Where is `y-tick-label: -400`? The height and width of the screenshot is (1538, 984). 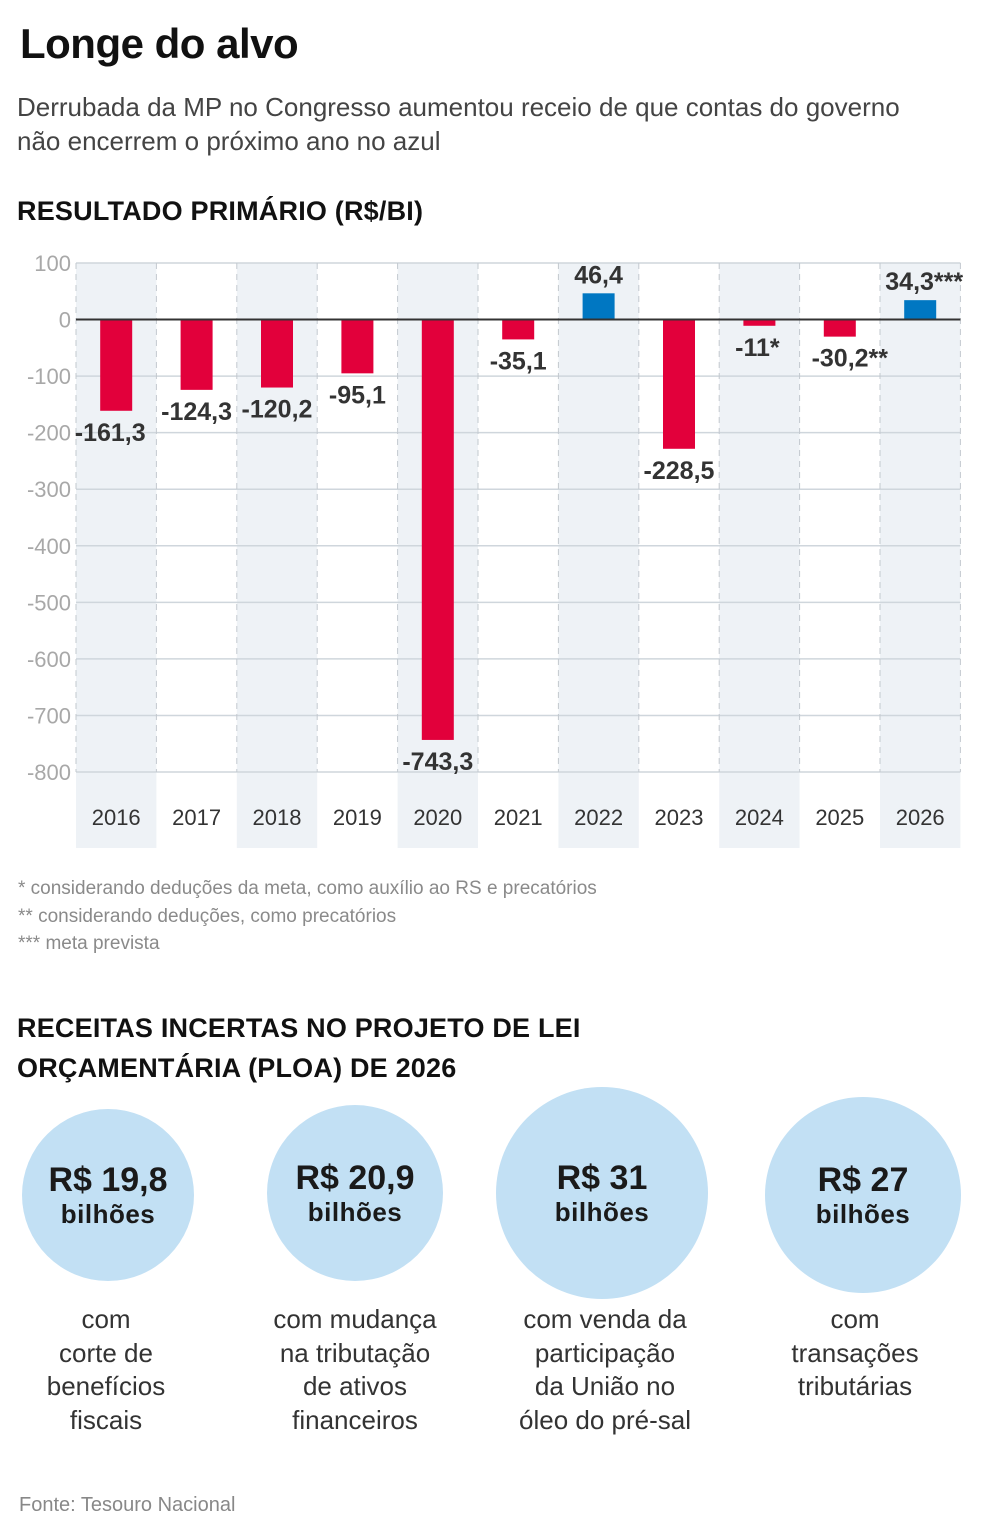
y-tick-label: -400 is located at coordinates (49, 546).